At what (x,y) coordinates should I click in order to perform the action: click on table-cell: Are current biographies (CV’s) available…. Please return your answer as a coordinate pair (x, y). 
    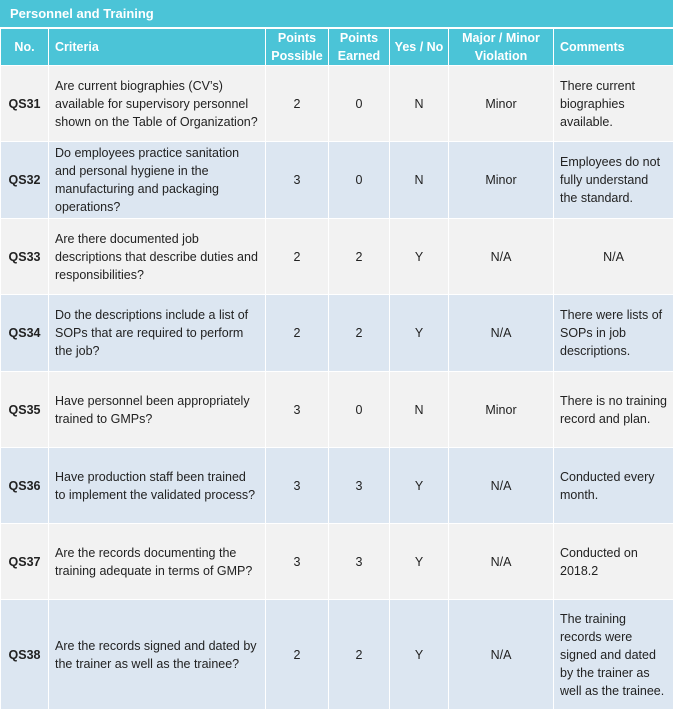
    Looking at the image, I should click on (157, 104).